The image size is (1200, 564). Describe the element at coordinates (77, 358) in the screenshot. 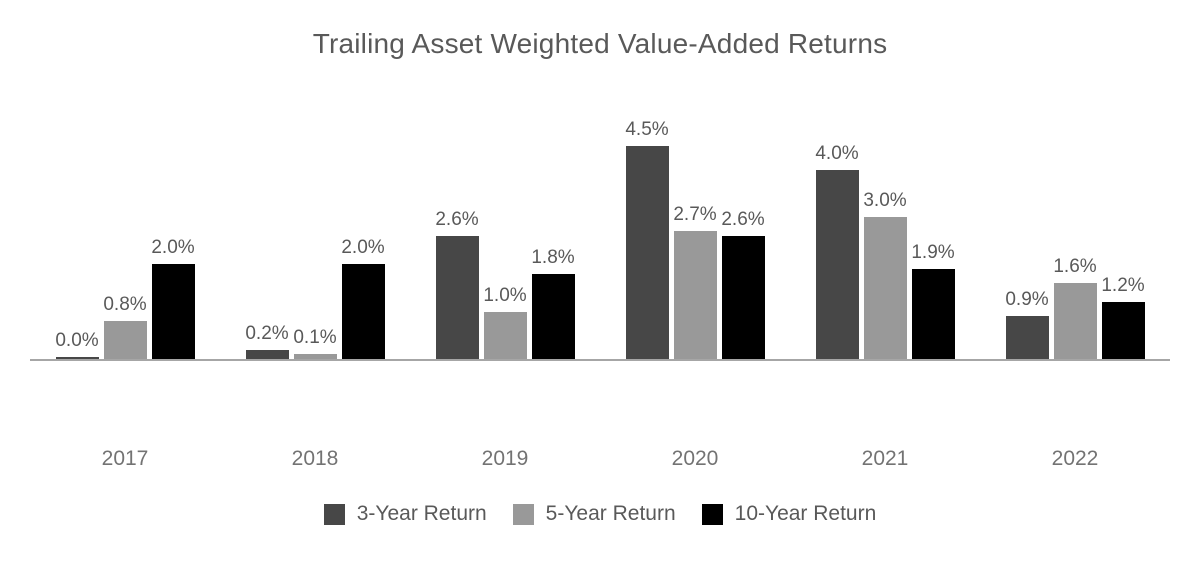

I see `bar-2017-3-Year Return` at that location.